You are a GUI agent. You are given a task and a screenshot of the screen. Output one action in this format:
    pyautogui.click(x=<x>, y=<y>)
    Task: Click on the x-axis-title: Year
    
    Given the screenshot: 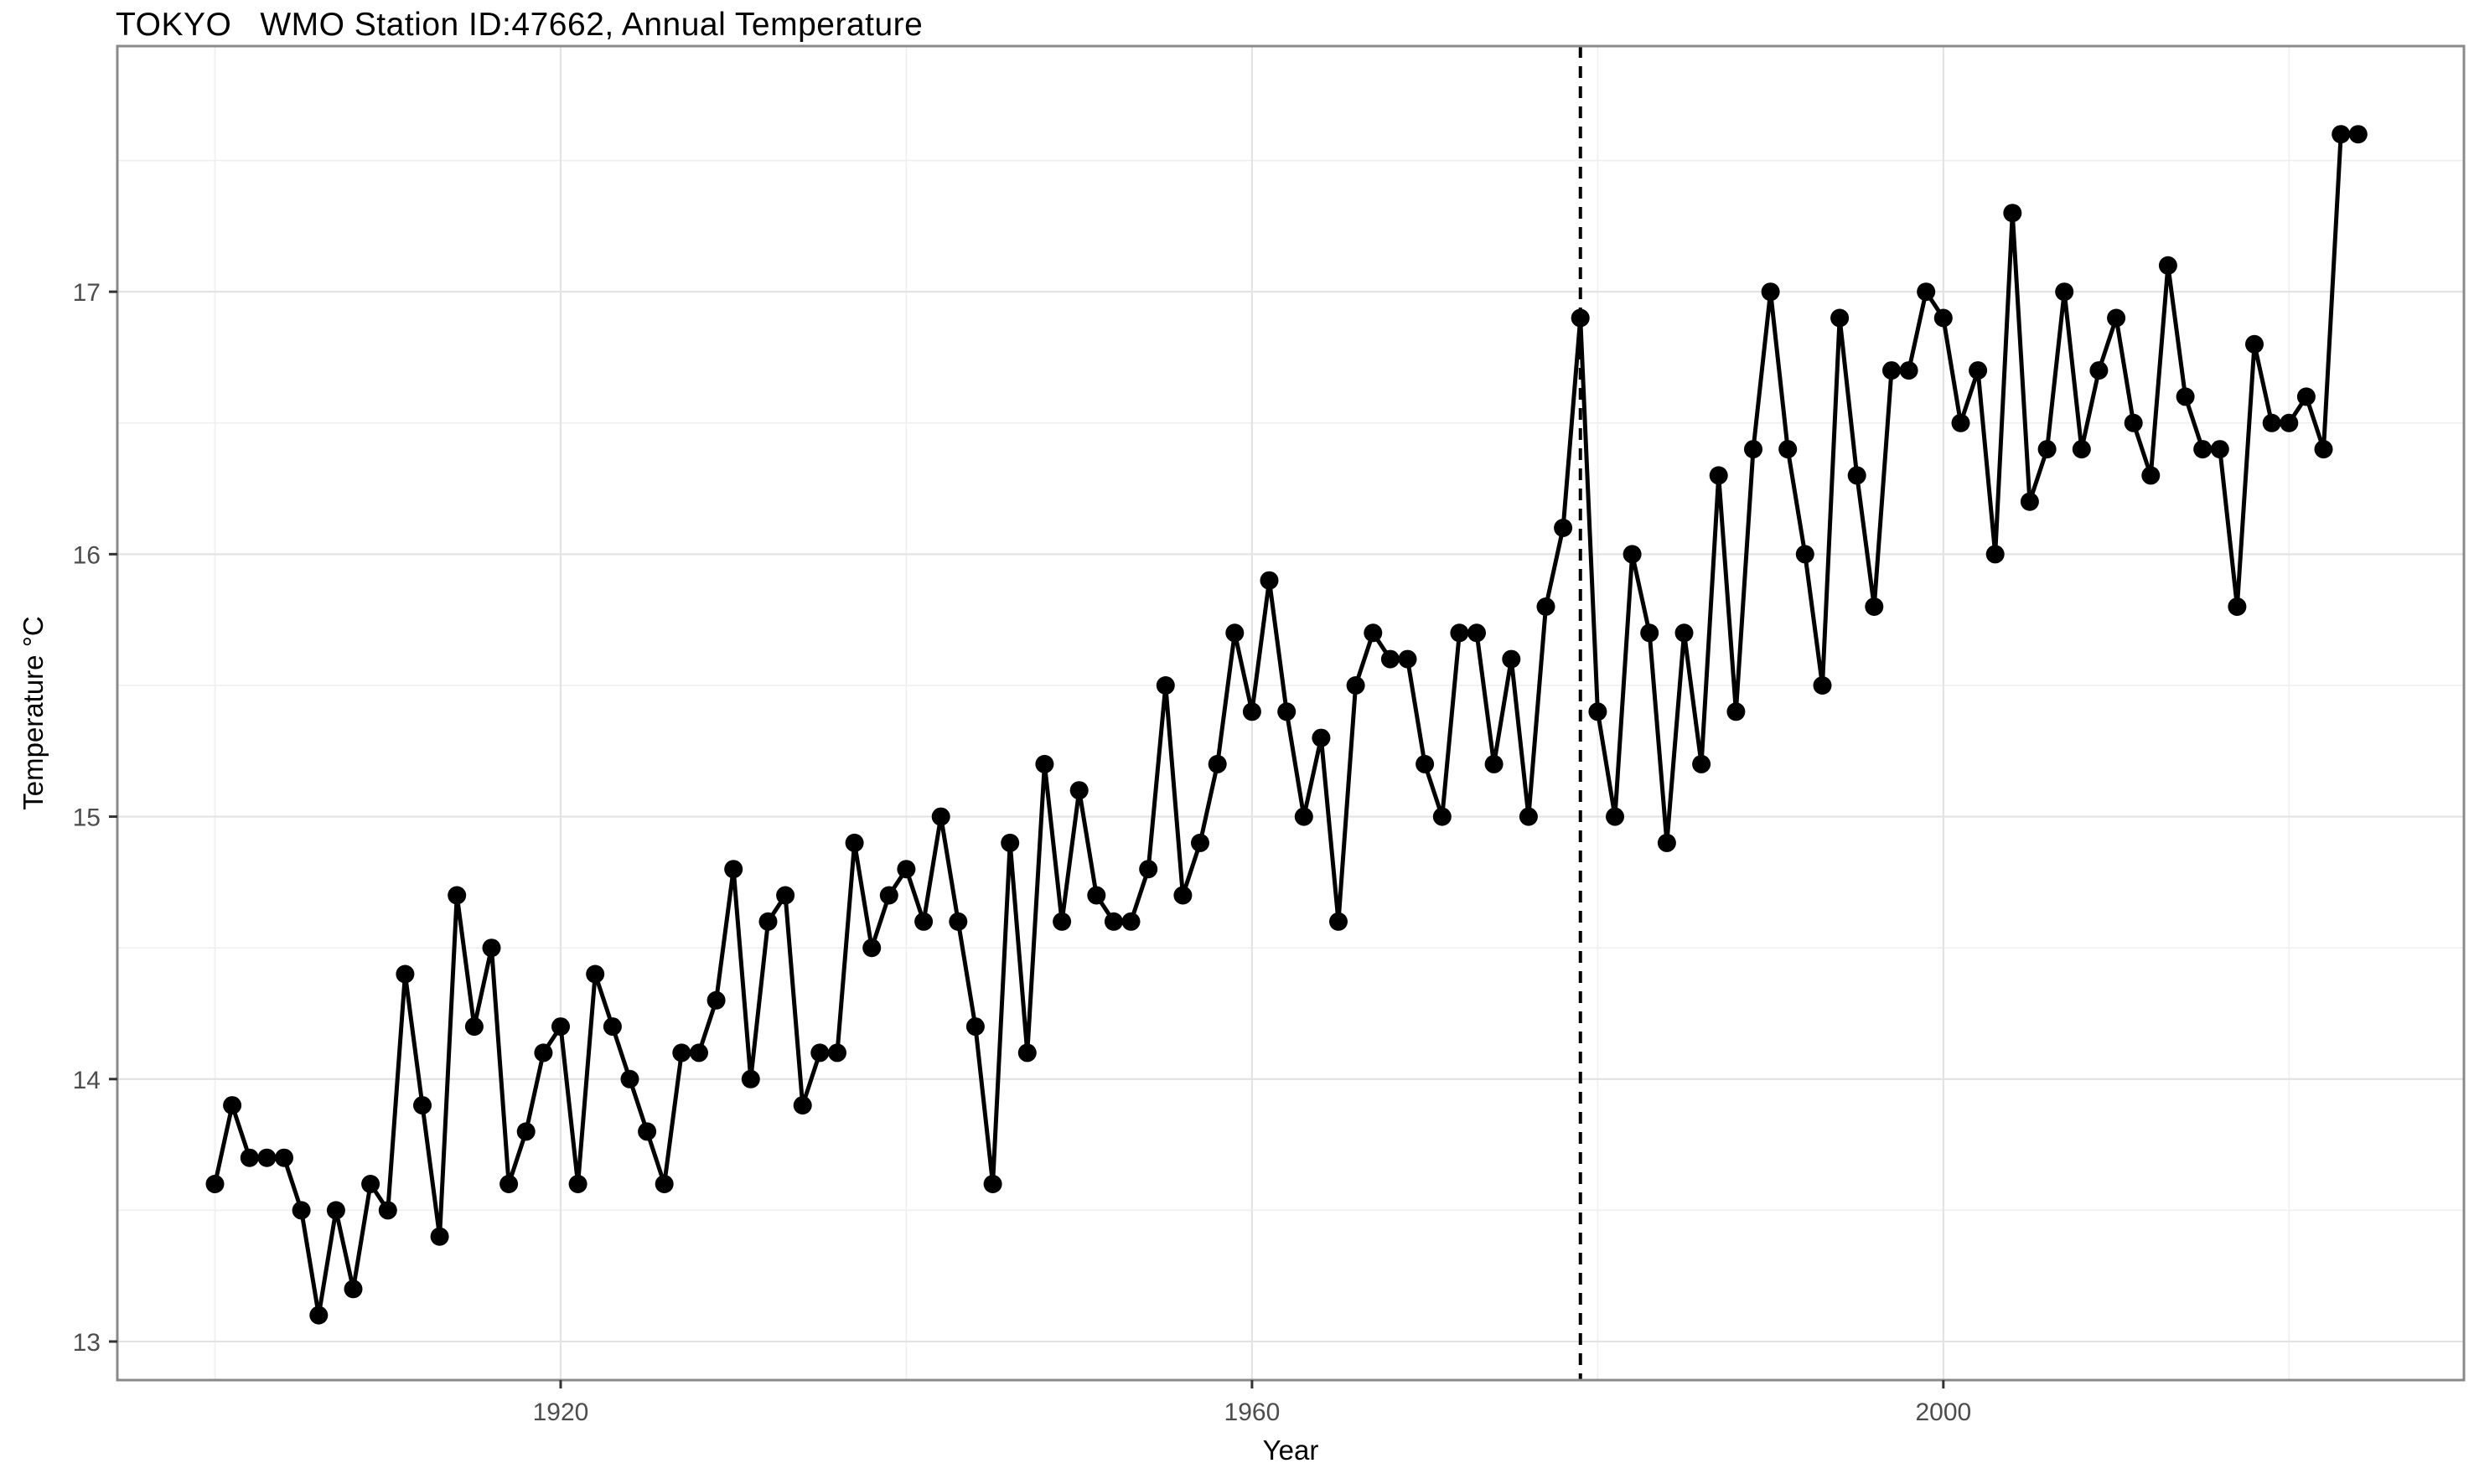 What is the action you would take?
    pyautogui.click(x=1291, y=1450)
    